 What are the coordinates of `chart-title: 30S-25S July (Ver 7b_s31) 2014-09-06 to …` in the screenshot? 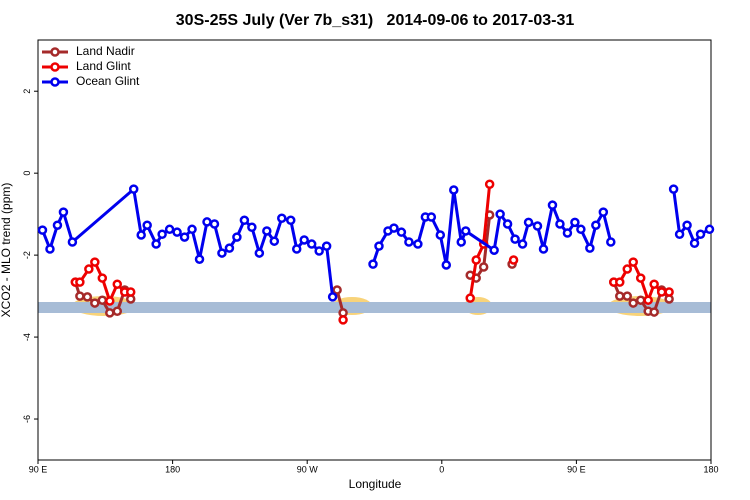 It's located at (375, 20).